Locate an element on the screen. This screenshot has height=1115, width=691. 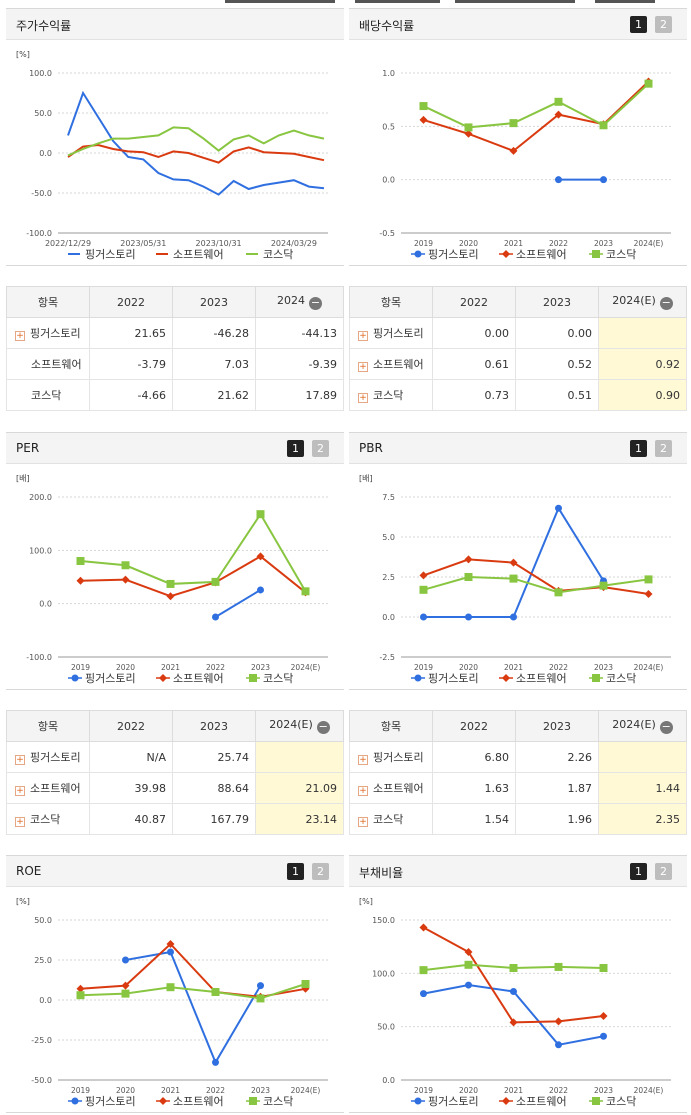
x-tick-label: 2023/05/31 is located at coordinates (143, 243).